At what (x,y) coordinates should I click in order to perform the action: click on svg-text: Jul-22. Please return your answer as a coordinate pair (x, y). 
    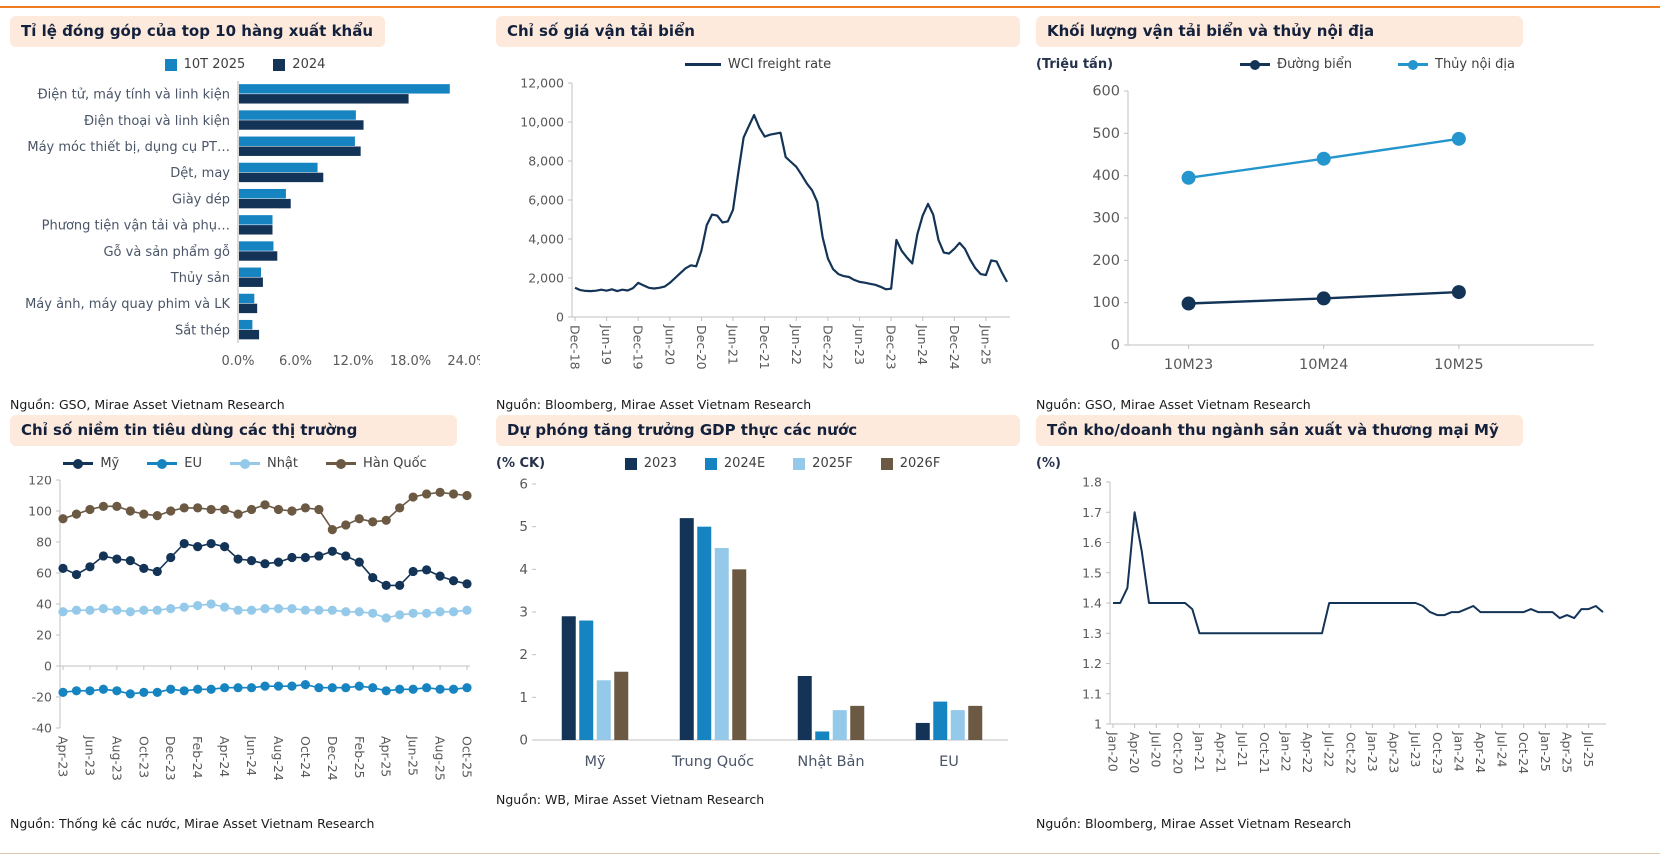
    Looking at the image, I should click on (1329, 749).